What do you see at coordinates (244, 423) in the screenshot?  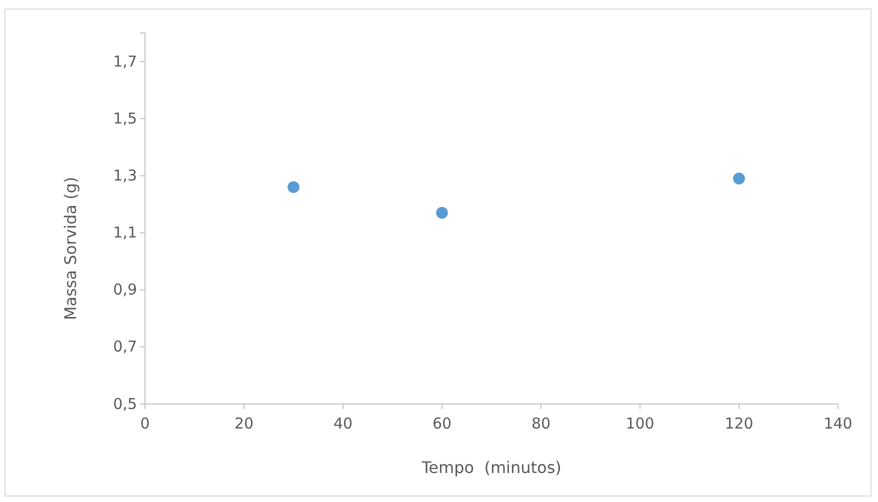 I see `x-tick-label: 20` at bounding box center [244, 423].